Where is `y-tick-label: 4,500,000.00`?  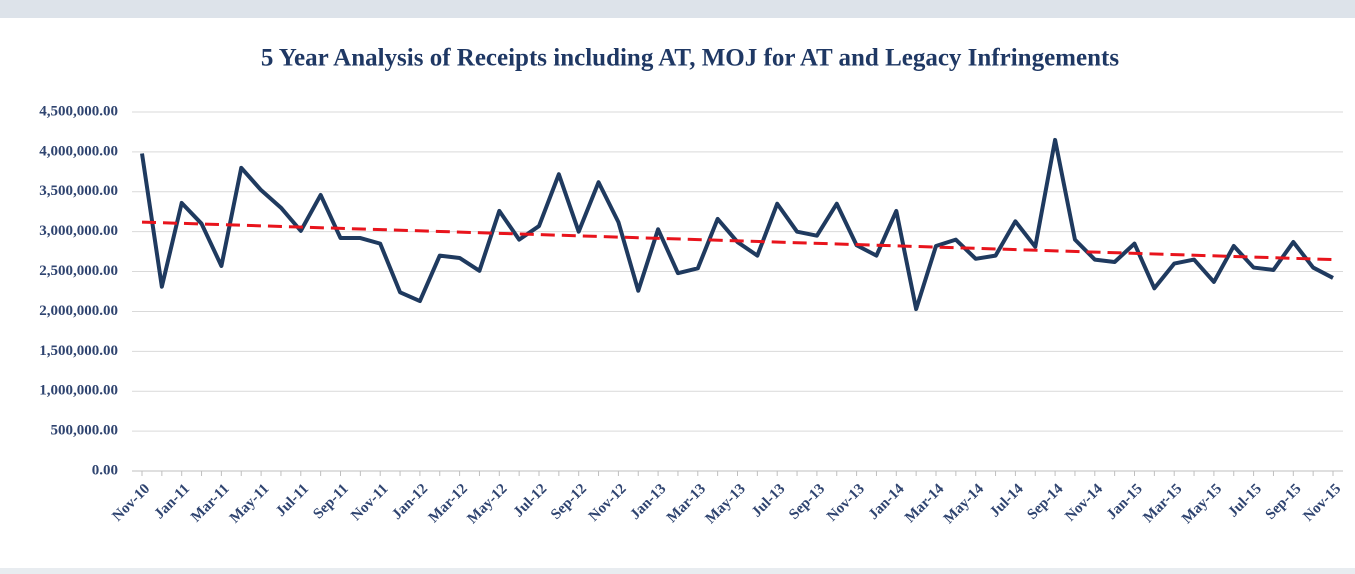 y-tick-label: 4,500,000.00 is located at coordinates (78, 111).